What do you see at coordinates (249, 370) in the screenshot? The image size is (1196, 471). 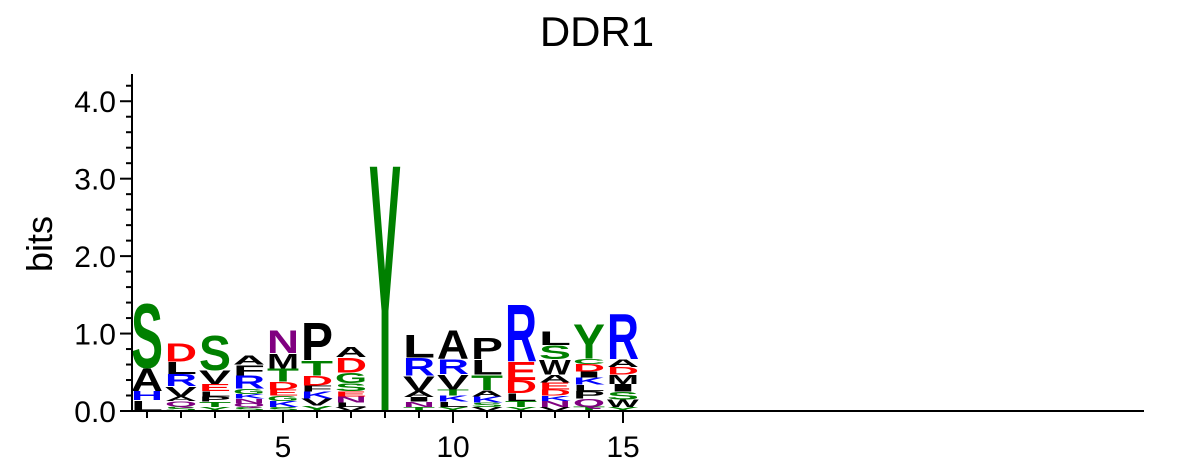 I see `logo-letter-F: F` at bounding box center [249, 370].